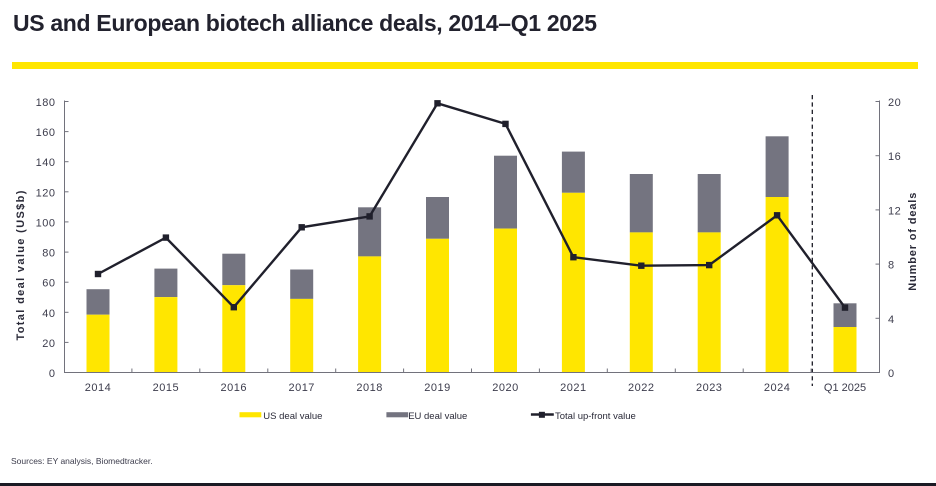  I want to click on svg-text: 8, so click(891, 266).